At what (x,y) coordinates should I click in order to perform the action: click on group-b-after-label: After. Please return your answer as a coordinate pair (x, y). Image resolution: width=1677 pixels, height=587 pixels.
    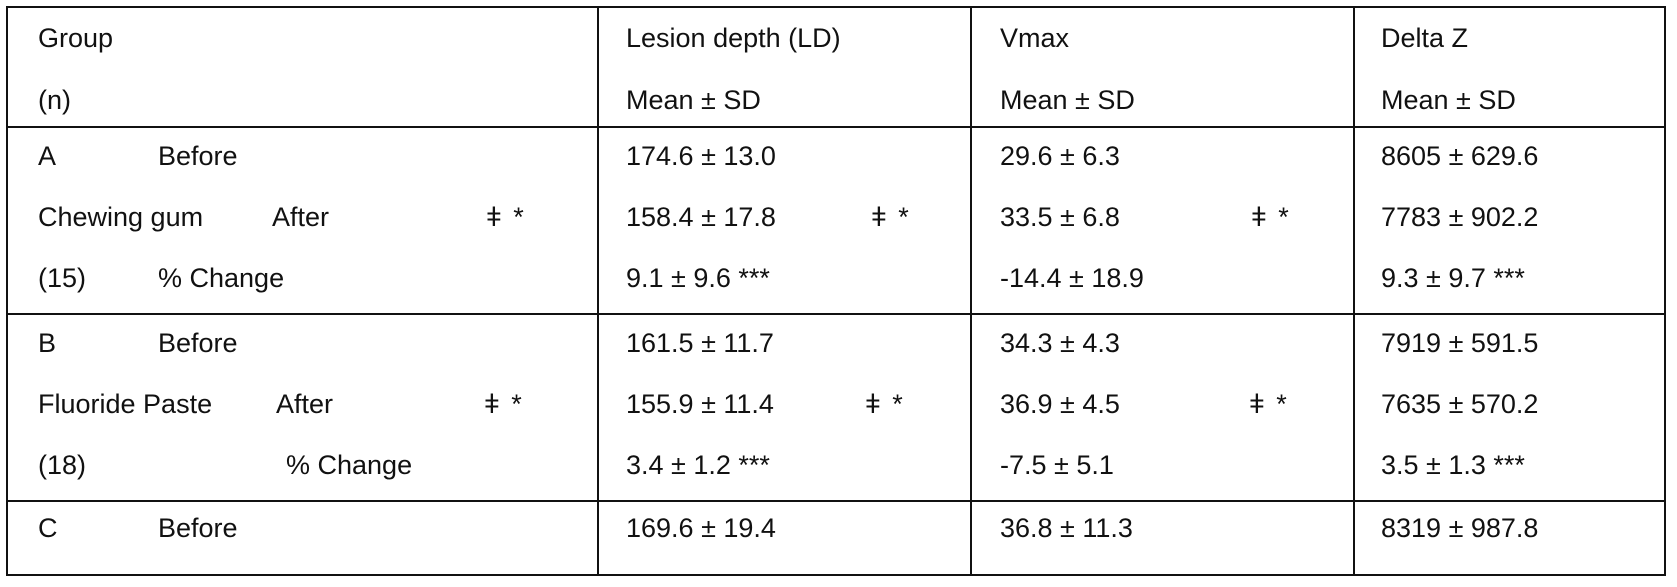
    Looking at the image, I should click on (304, 404).